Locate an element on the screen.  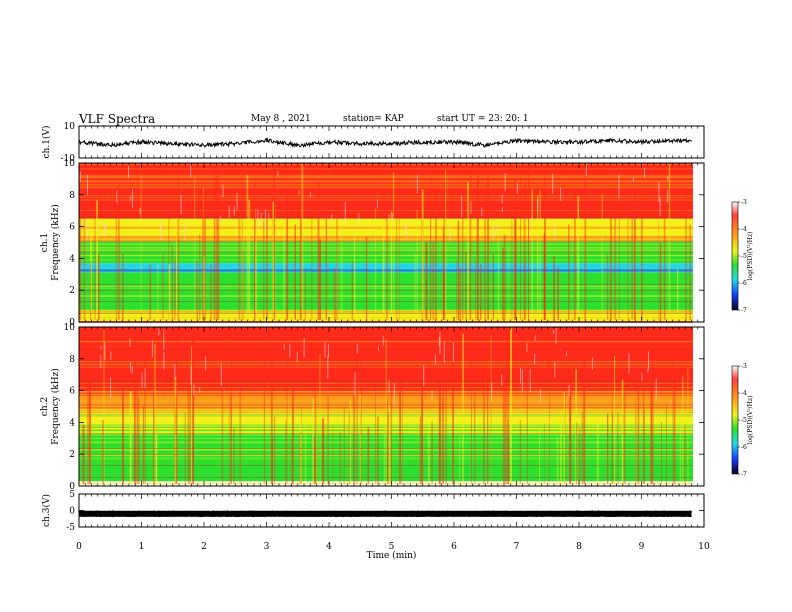
ch1-spectrogram-speckles is located at coordinates (374, 203).